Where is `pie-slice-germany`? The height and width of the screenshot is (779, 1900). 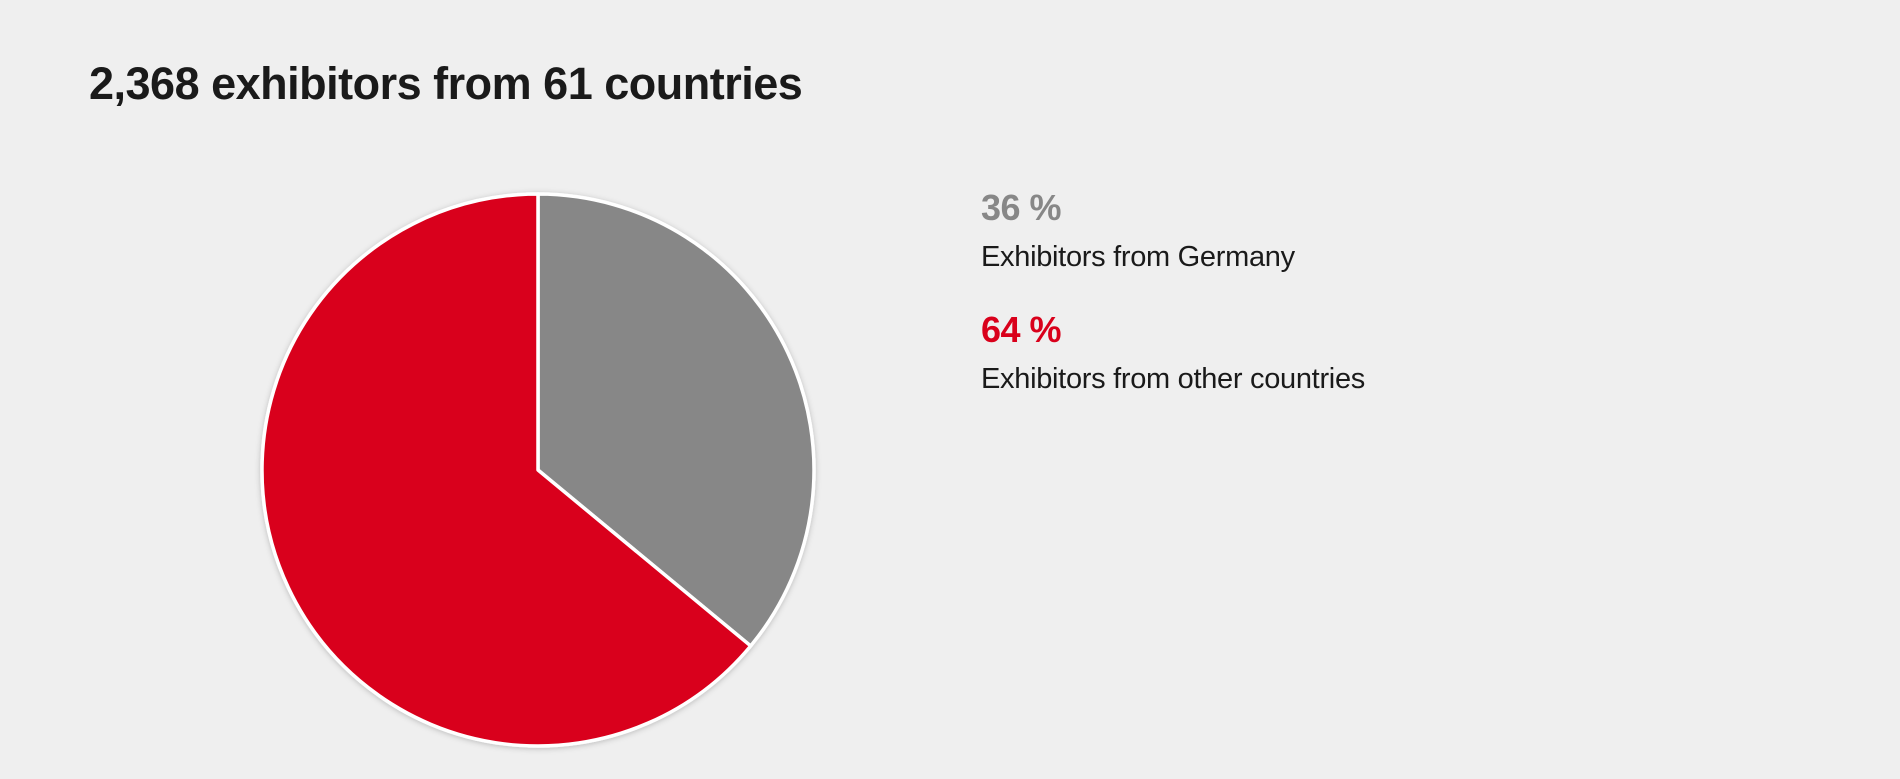
pie-slice-germany is located at coordinates (676, 420).